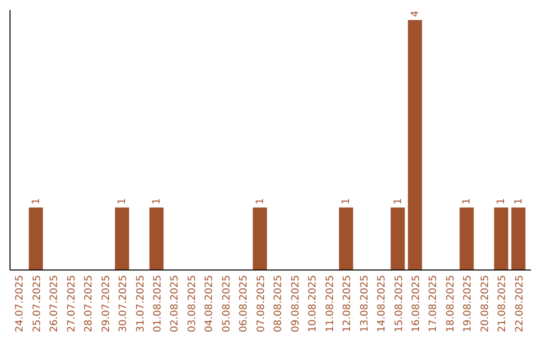 This screenshot has height=340, width=540. What do you see at coordinates (54, 303) in the screenshot?
I see `x-tick-label: 26.07.2025` at bounding box center [54, 303].